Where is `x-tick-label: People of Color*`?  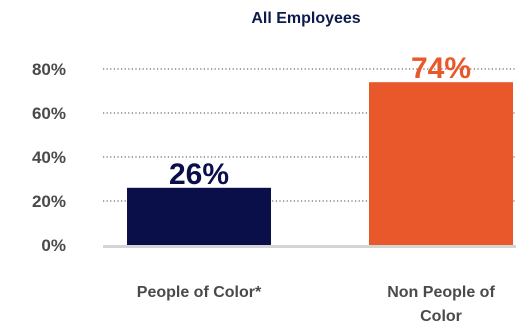 x-tick-label: People of Color* is located at coordinates (199, 292).